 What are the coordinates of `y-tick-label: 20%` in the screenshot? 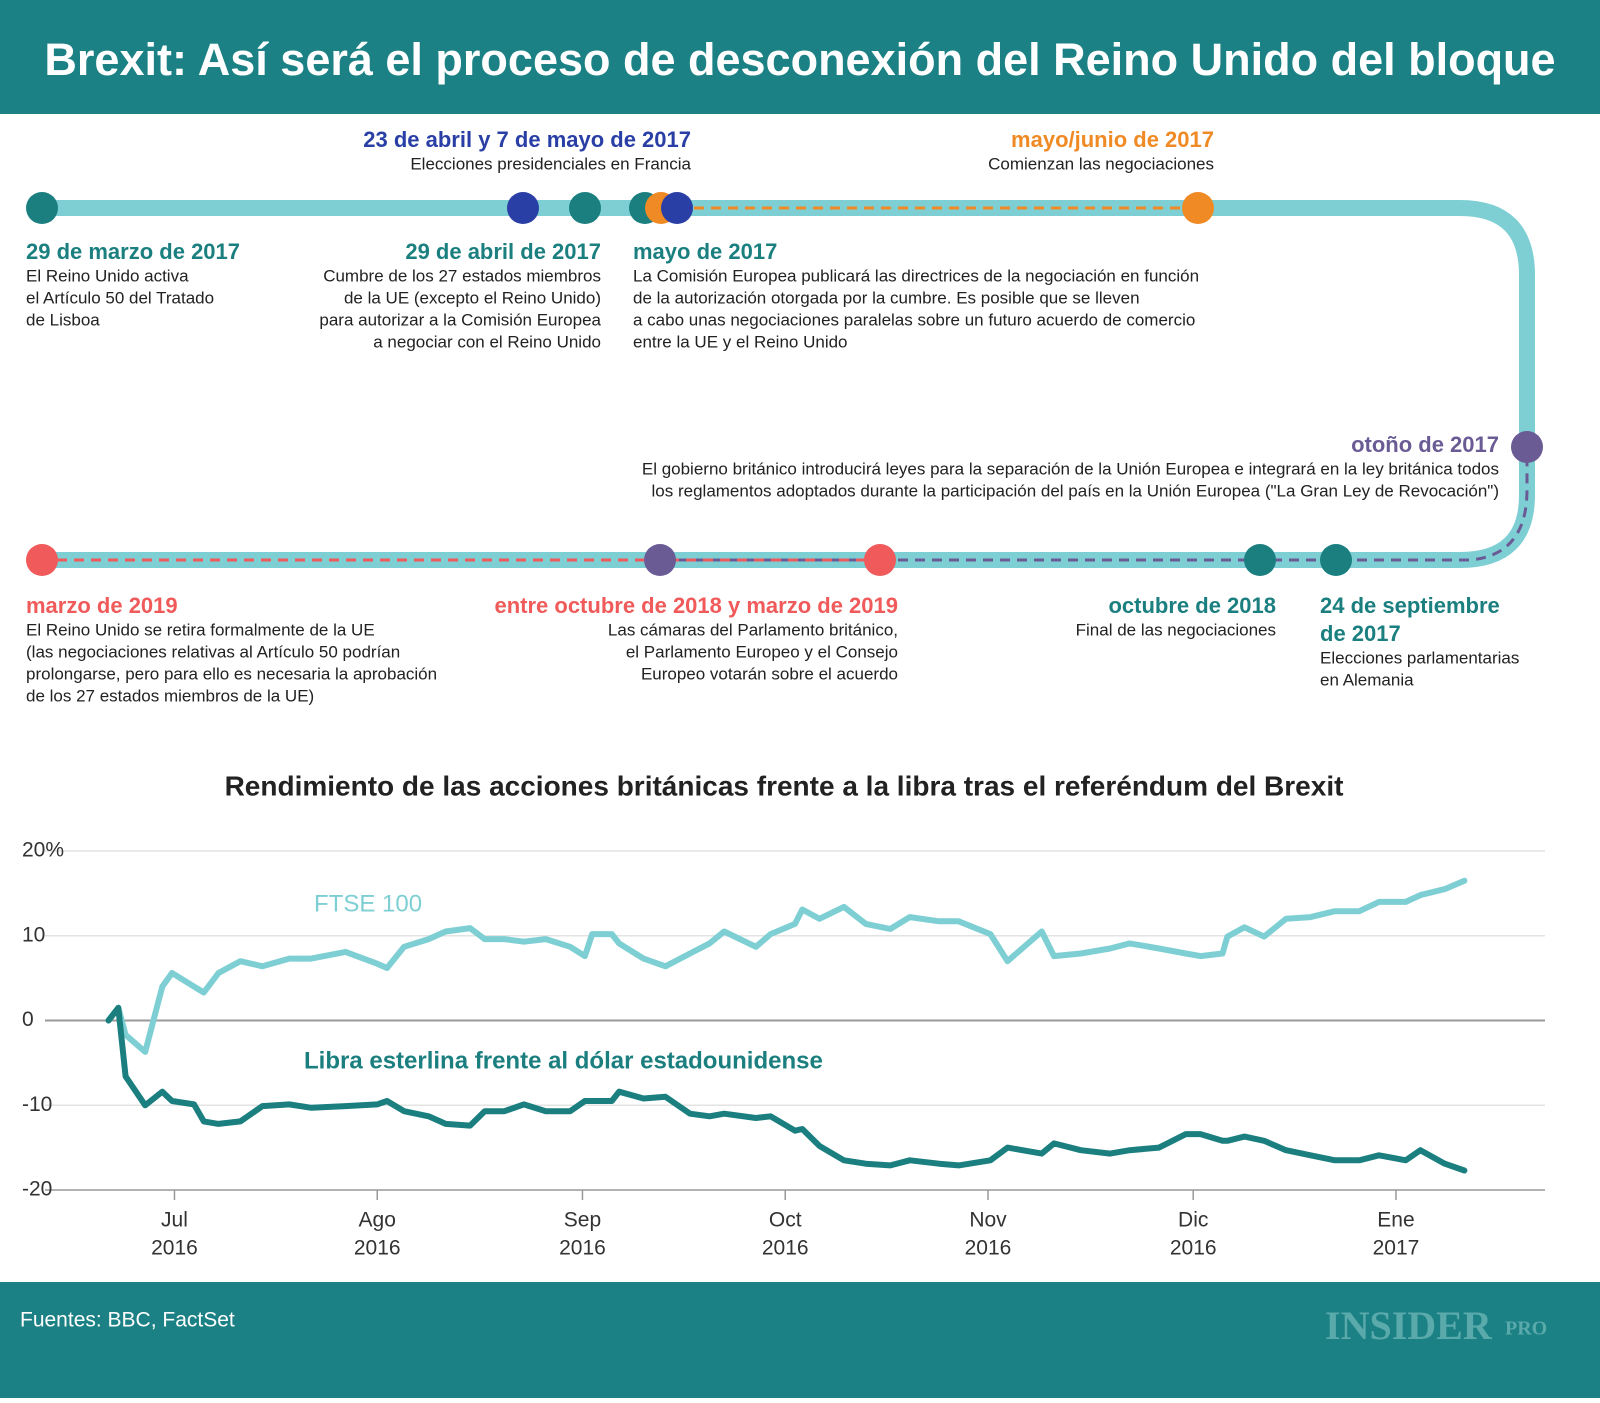 It's located at (43, 850).